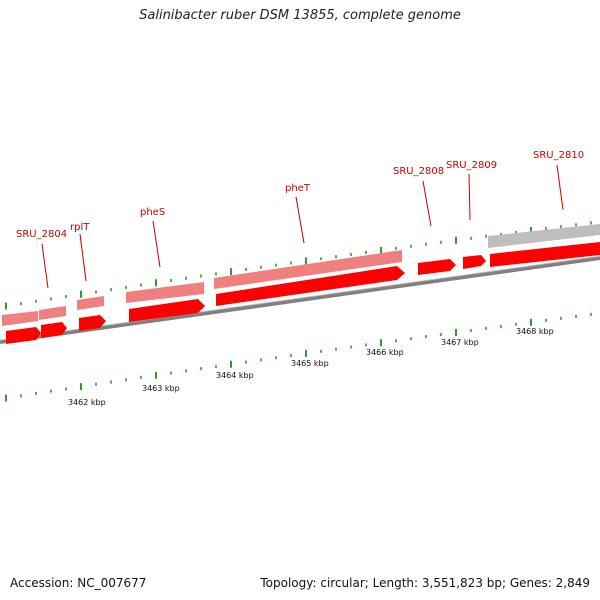  What do you see at coordinates (310, 363) in the screenshot?
I see `scale-label-3465: 3465 kbp` at bounding box center [310, 363].